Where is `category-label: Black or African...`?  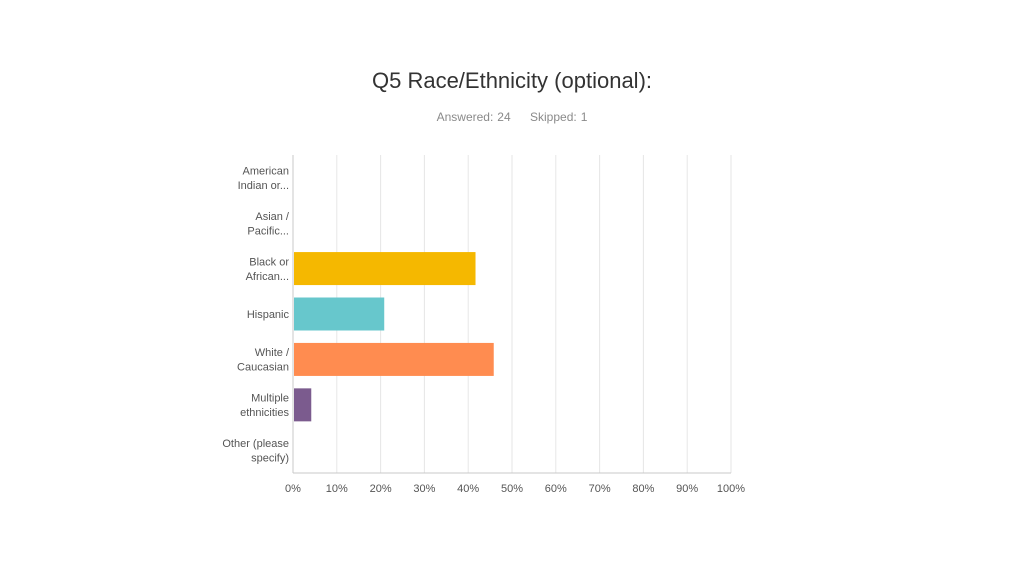 category-label: Black or African... is located at coordinates (268, 269).